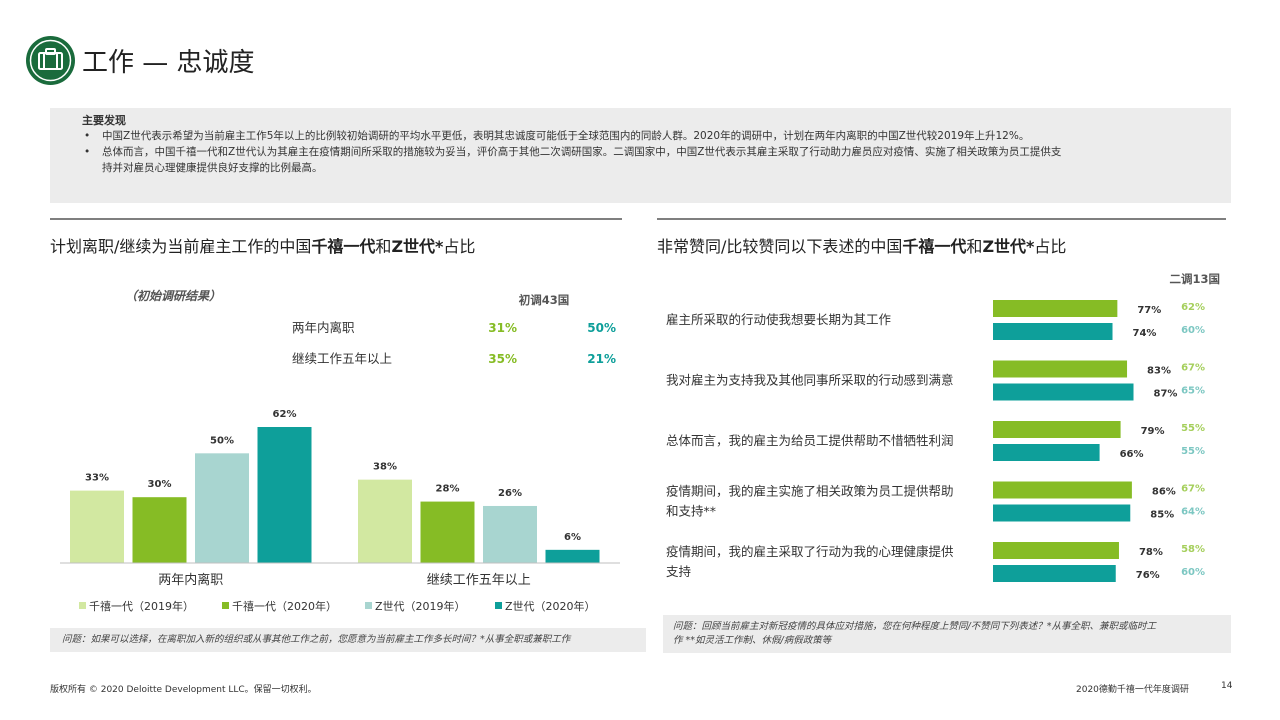  I want to click on left-section-rule, so click(336, 219).